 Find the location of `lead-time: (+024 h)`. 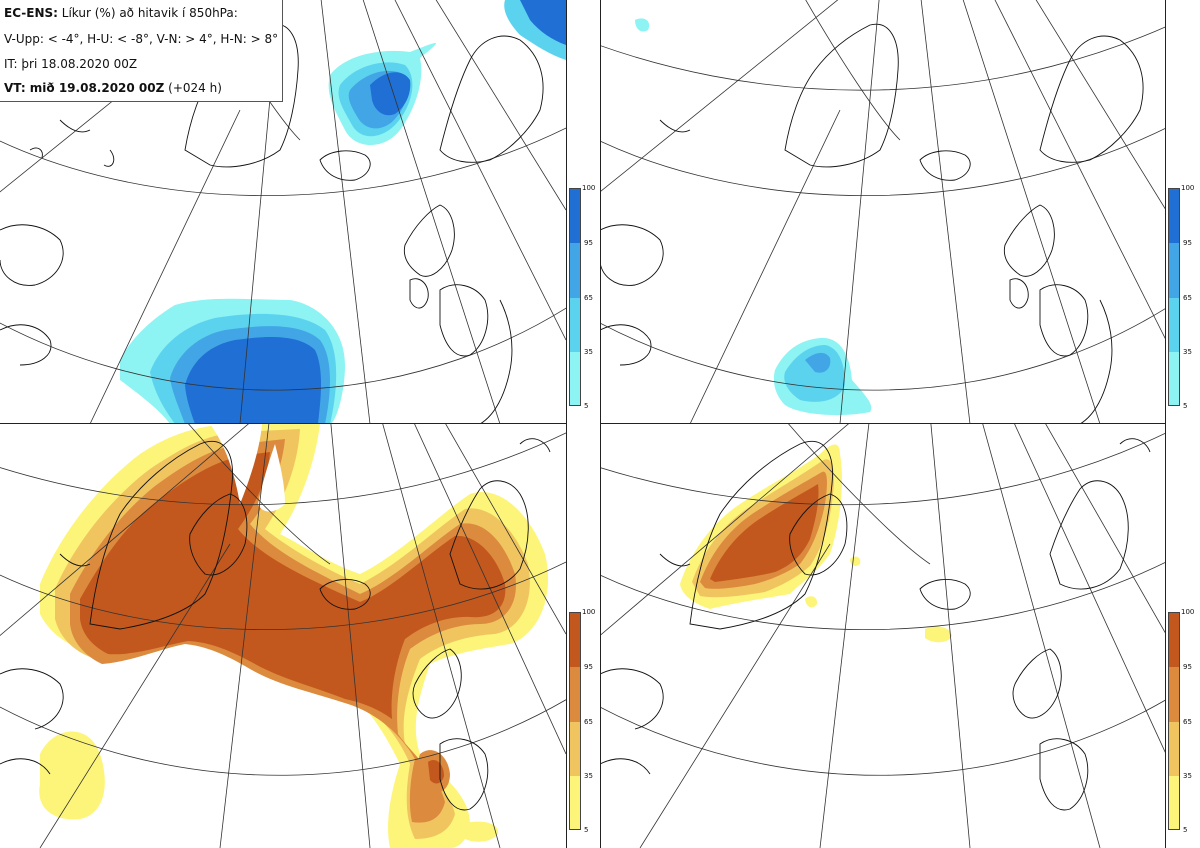

lead-time: (+024 h) is located at coordinates (195, 88).